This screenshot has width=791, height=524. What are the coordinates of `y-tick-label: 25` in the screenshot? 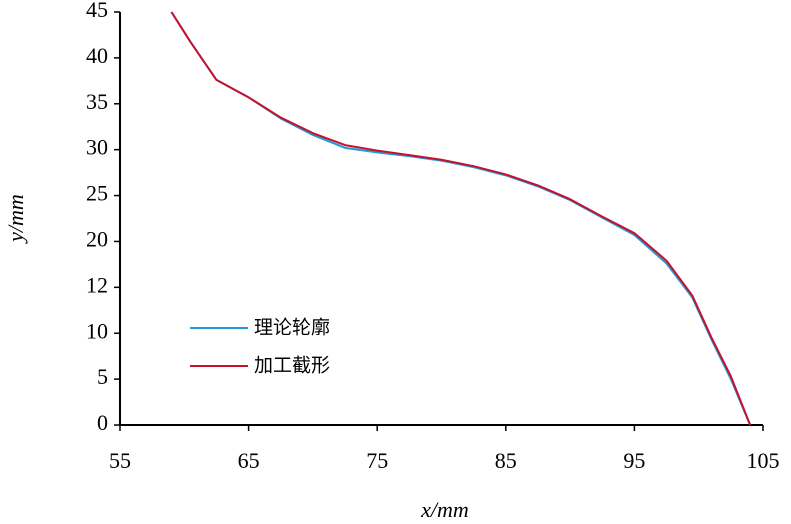 It's located at (97, 193).